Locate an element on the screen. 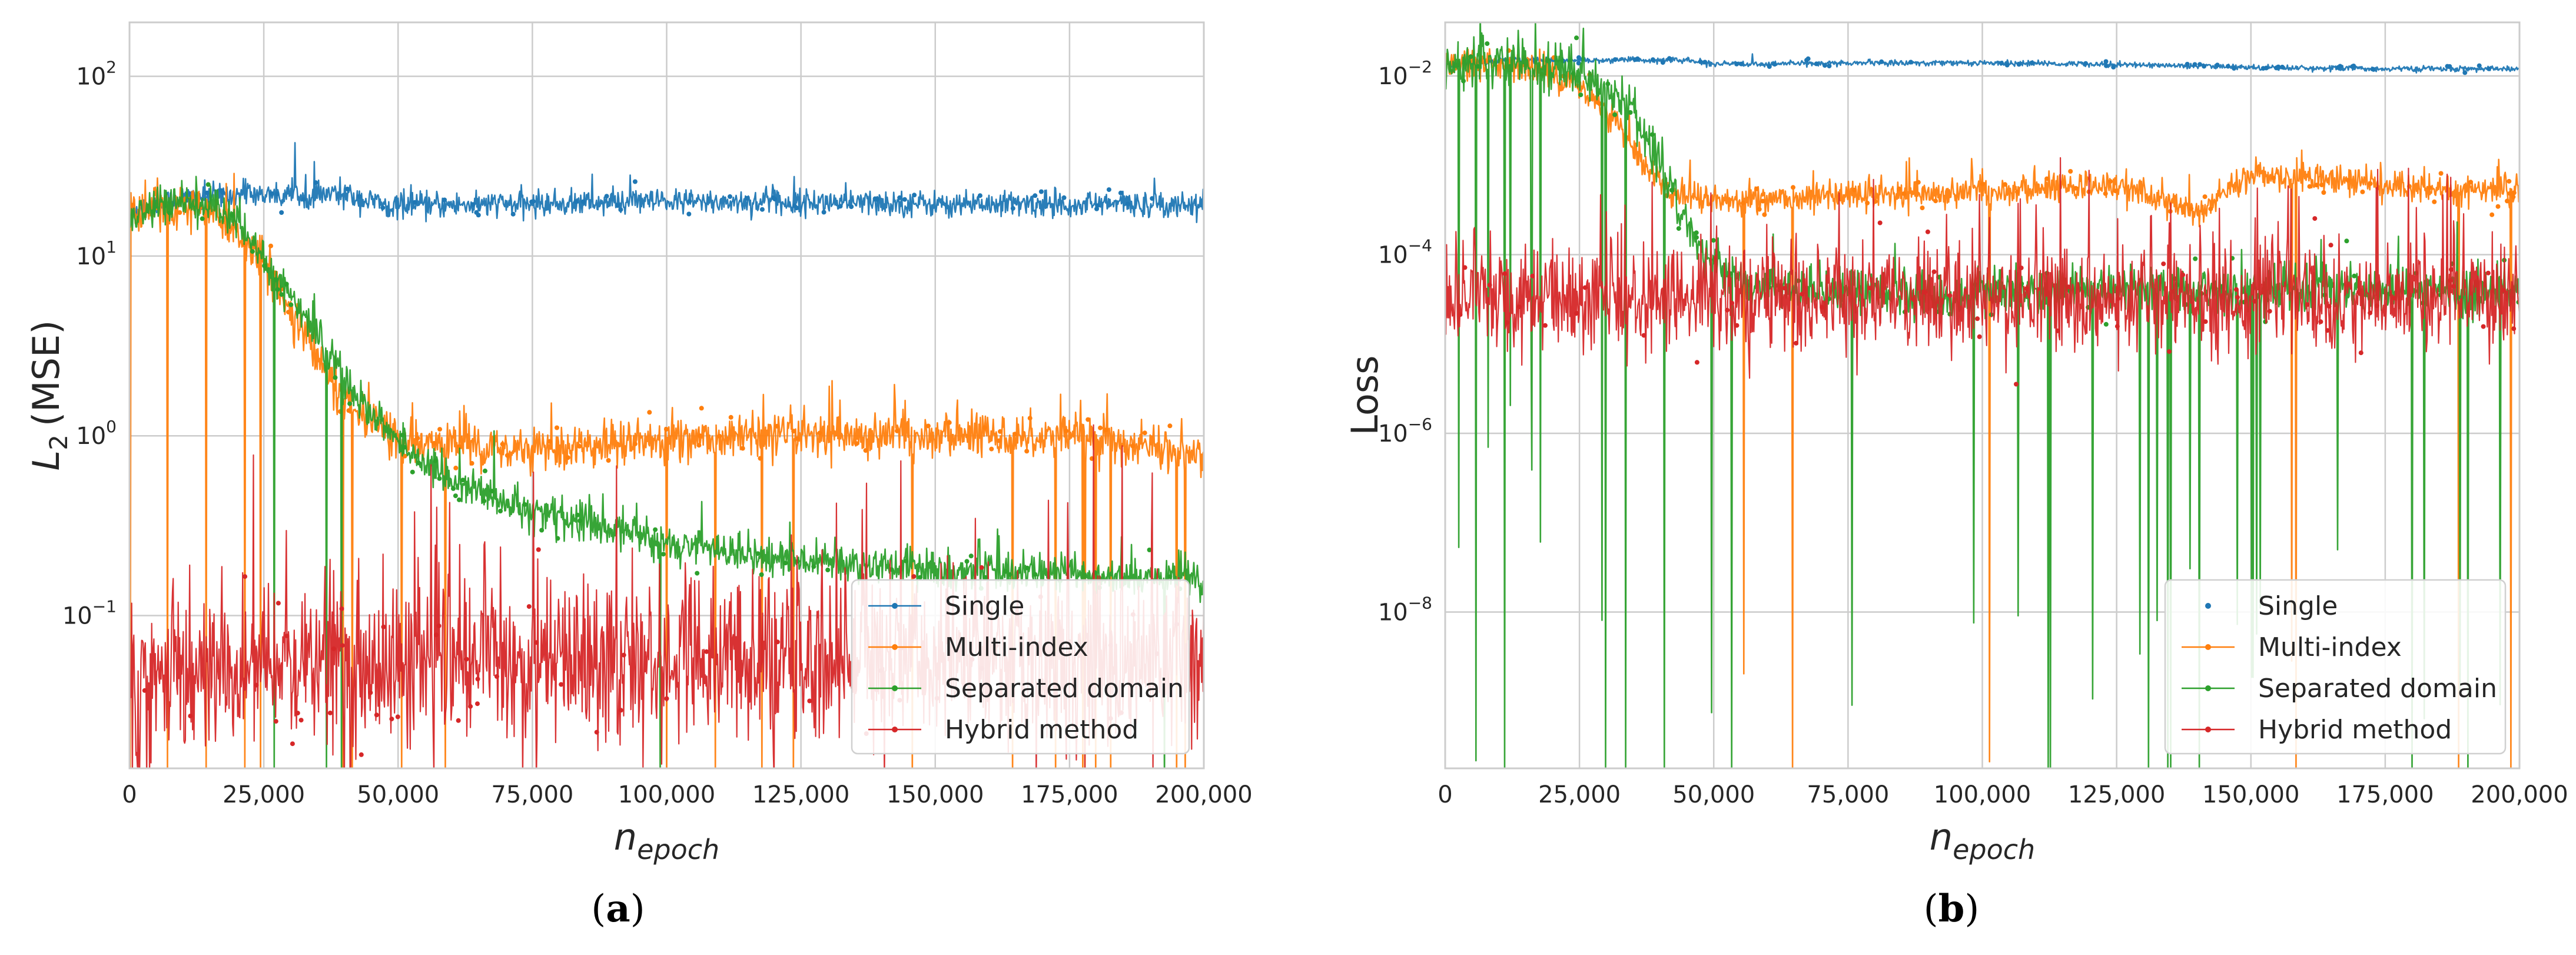  series-line-hybrid-method is located at coordinates (1982, 268).